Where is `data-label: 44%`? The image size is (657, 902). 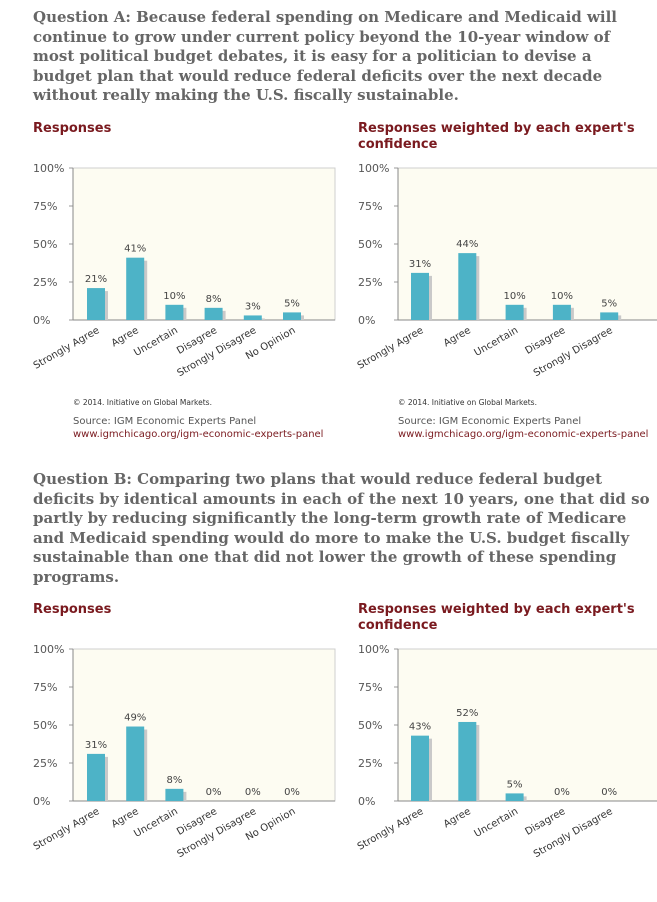
data-label: 44% is located at coordinates (467, 244).